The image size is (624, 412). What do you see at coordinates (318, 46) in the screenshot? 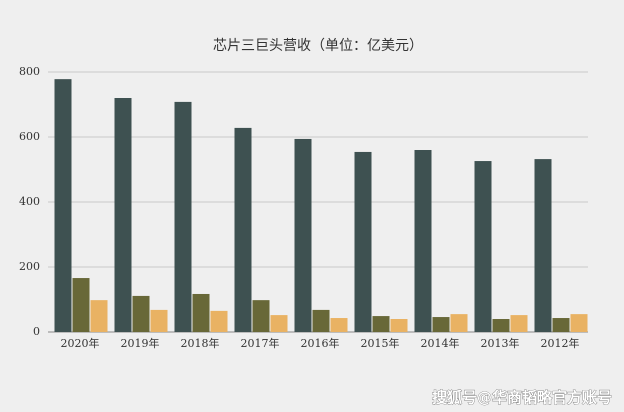
I see `chart-title: 芯片三巨头营收（单位：亿美元）` at bounding box center [318, 46].